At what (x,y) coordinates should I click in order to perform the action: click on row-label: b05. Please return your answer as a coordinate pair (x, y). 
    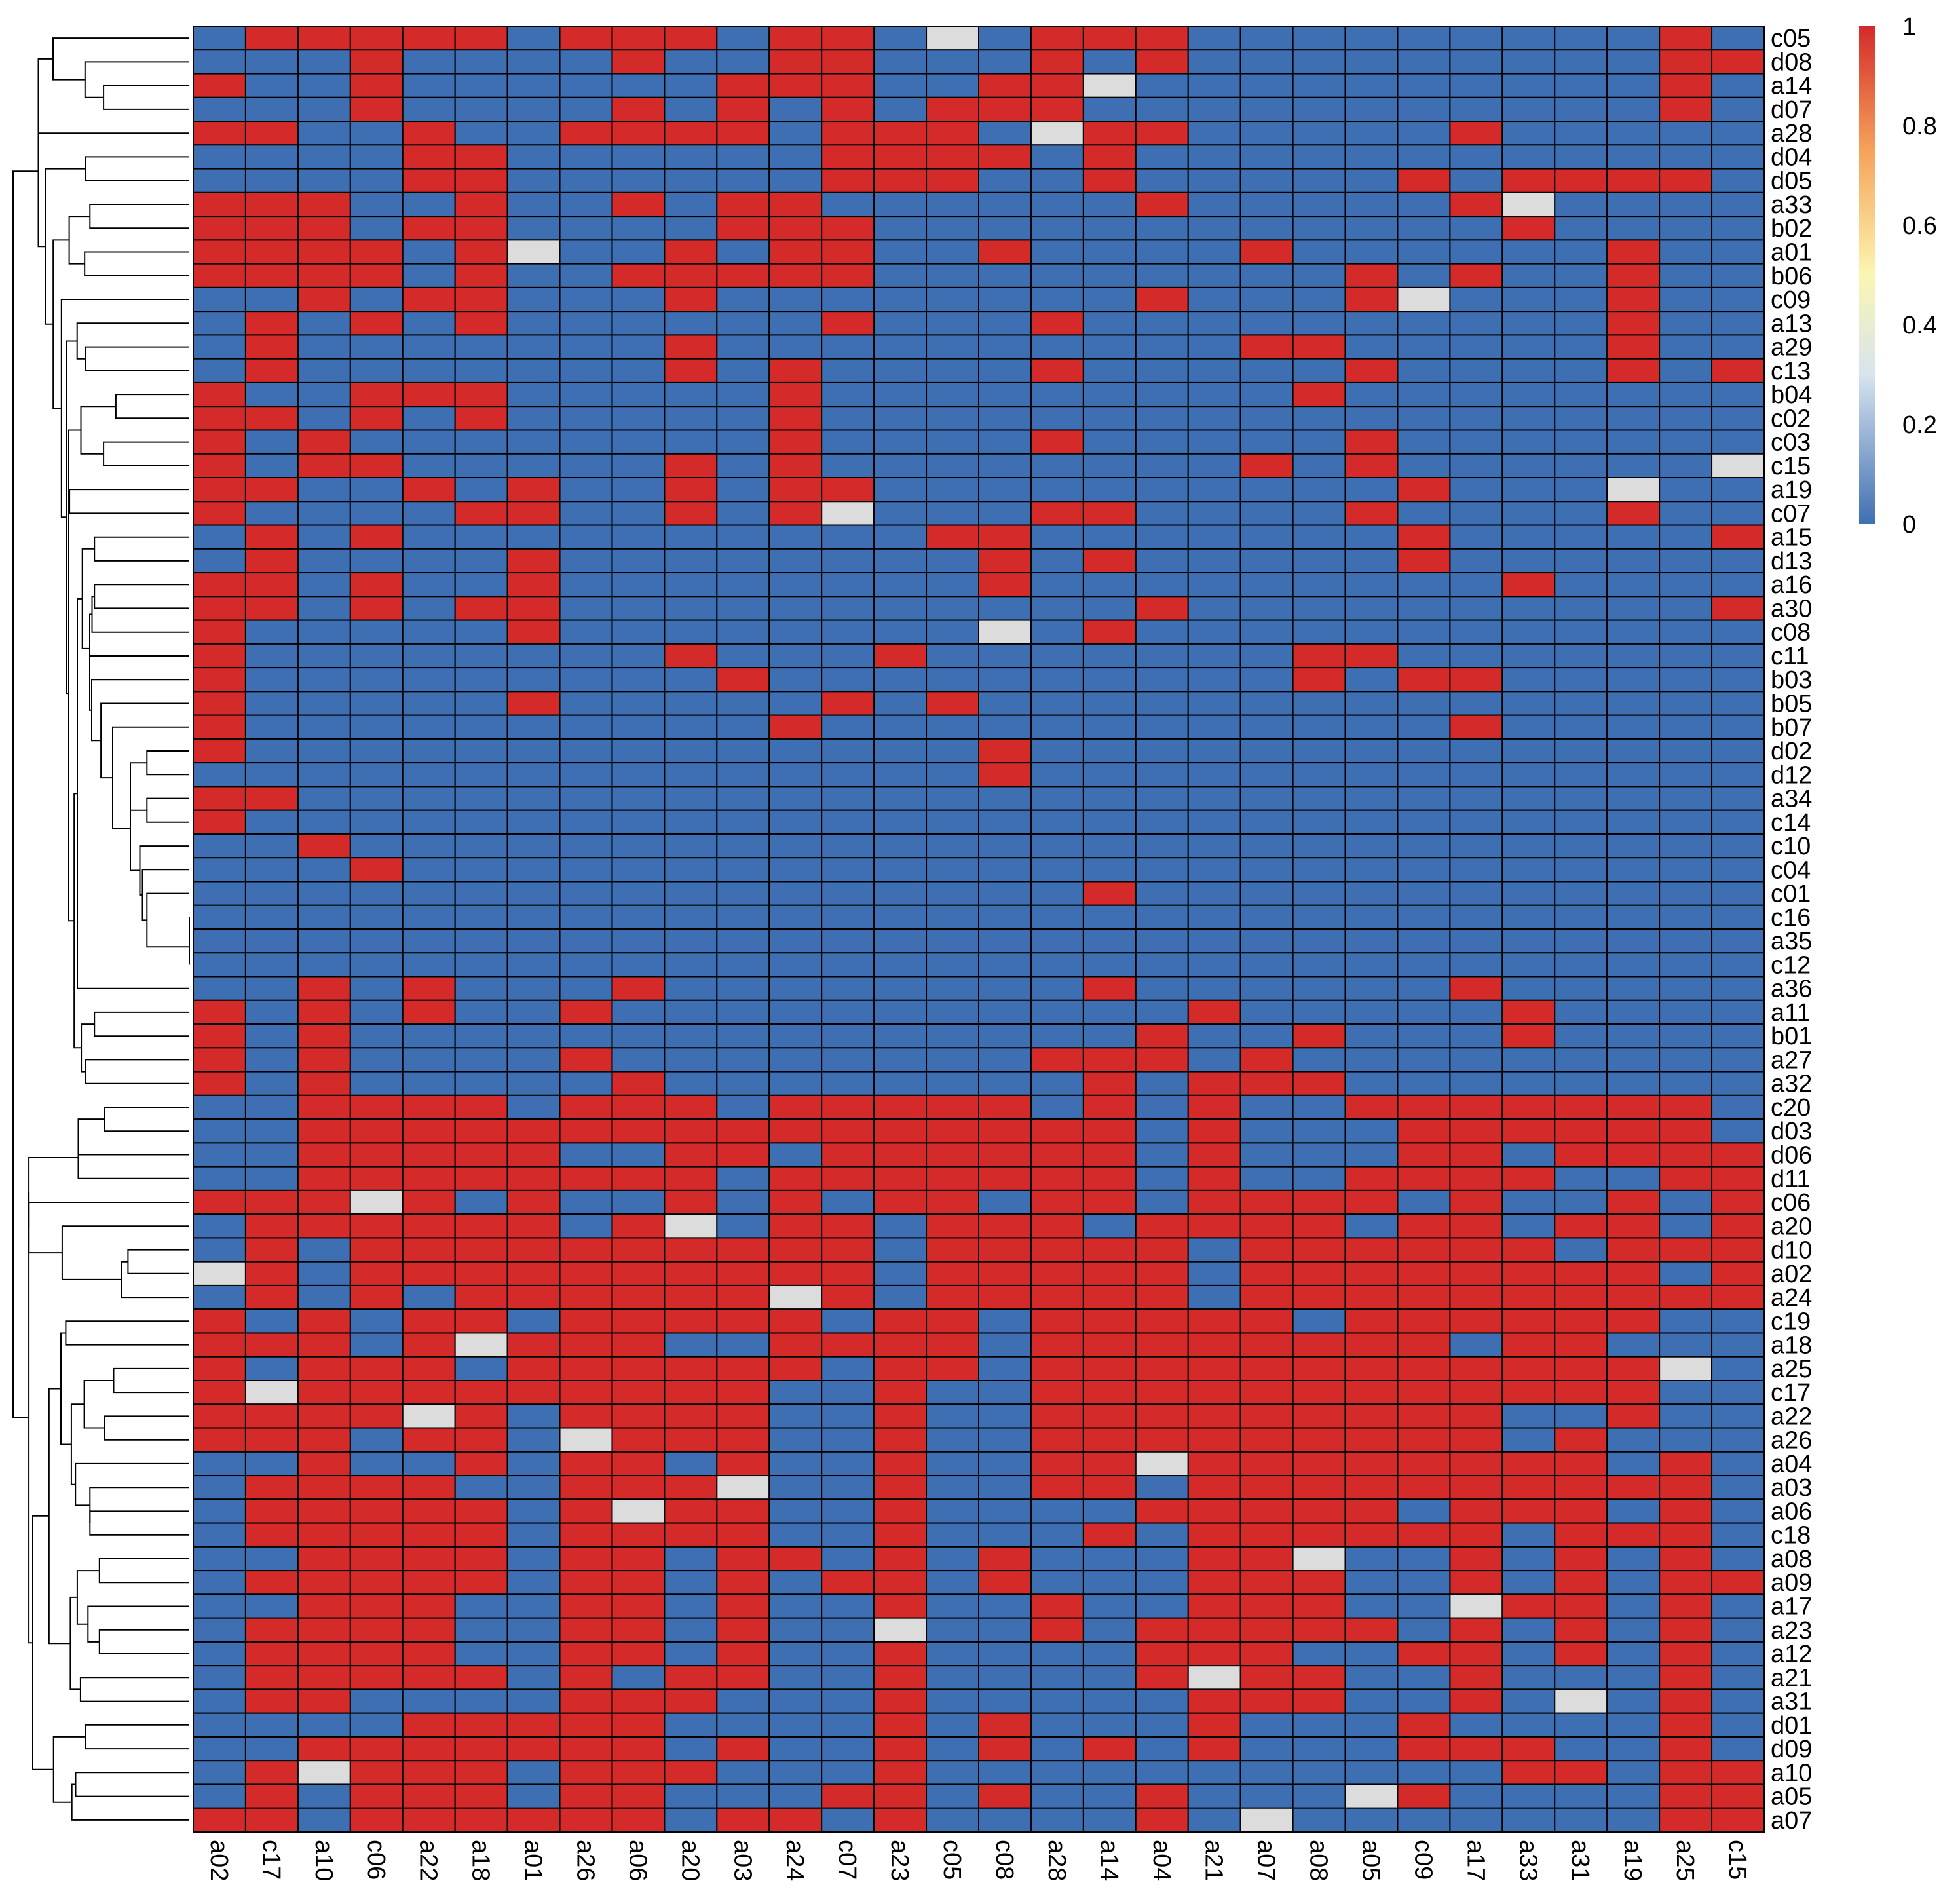
    Looking at the image, I should click on (1791, 704).